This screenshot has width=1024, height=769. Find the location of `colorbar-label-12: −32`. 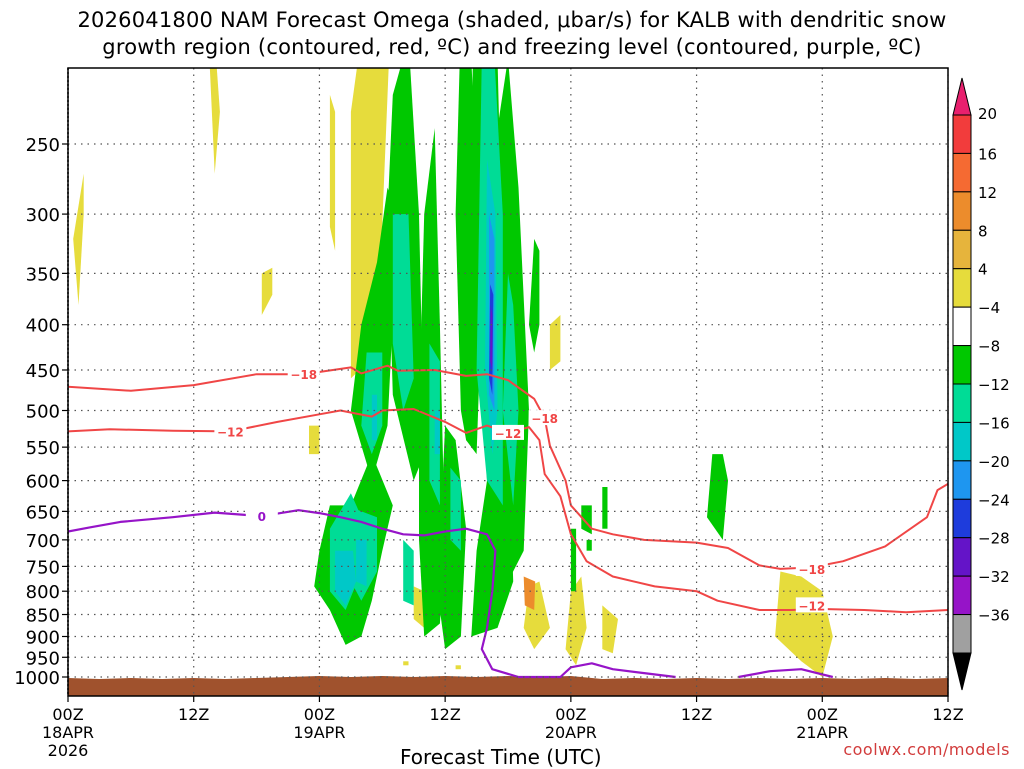

colorbar-label-12: −32 is located at coordinates (994, 577).